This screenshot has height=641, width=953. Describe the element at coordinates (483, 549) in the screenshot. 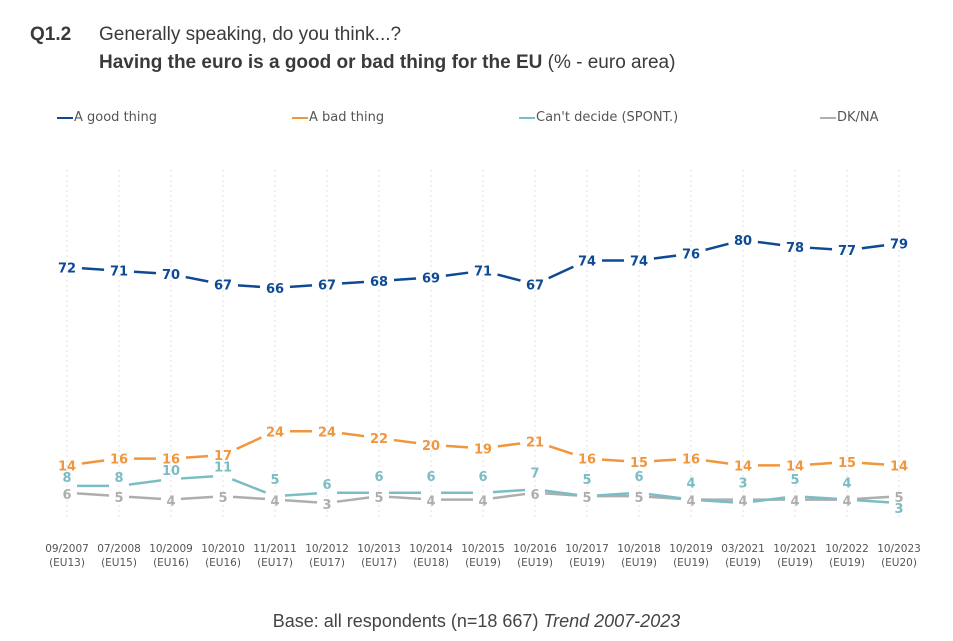

I see `x-tick-date: 10/2015` at that location.